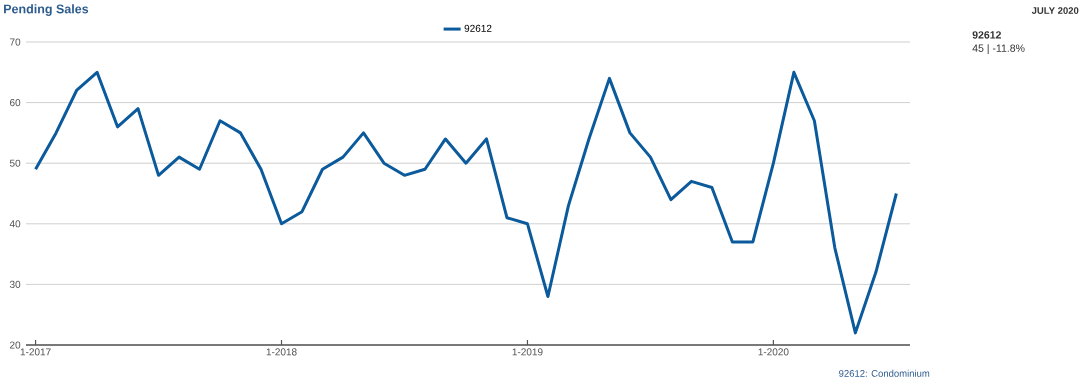 This screenshot has width=1085, height=380. I want to click on y-tick-label: 30, so click(15, 284).